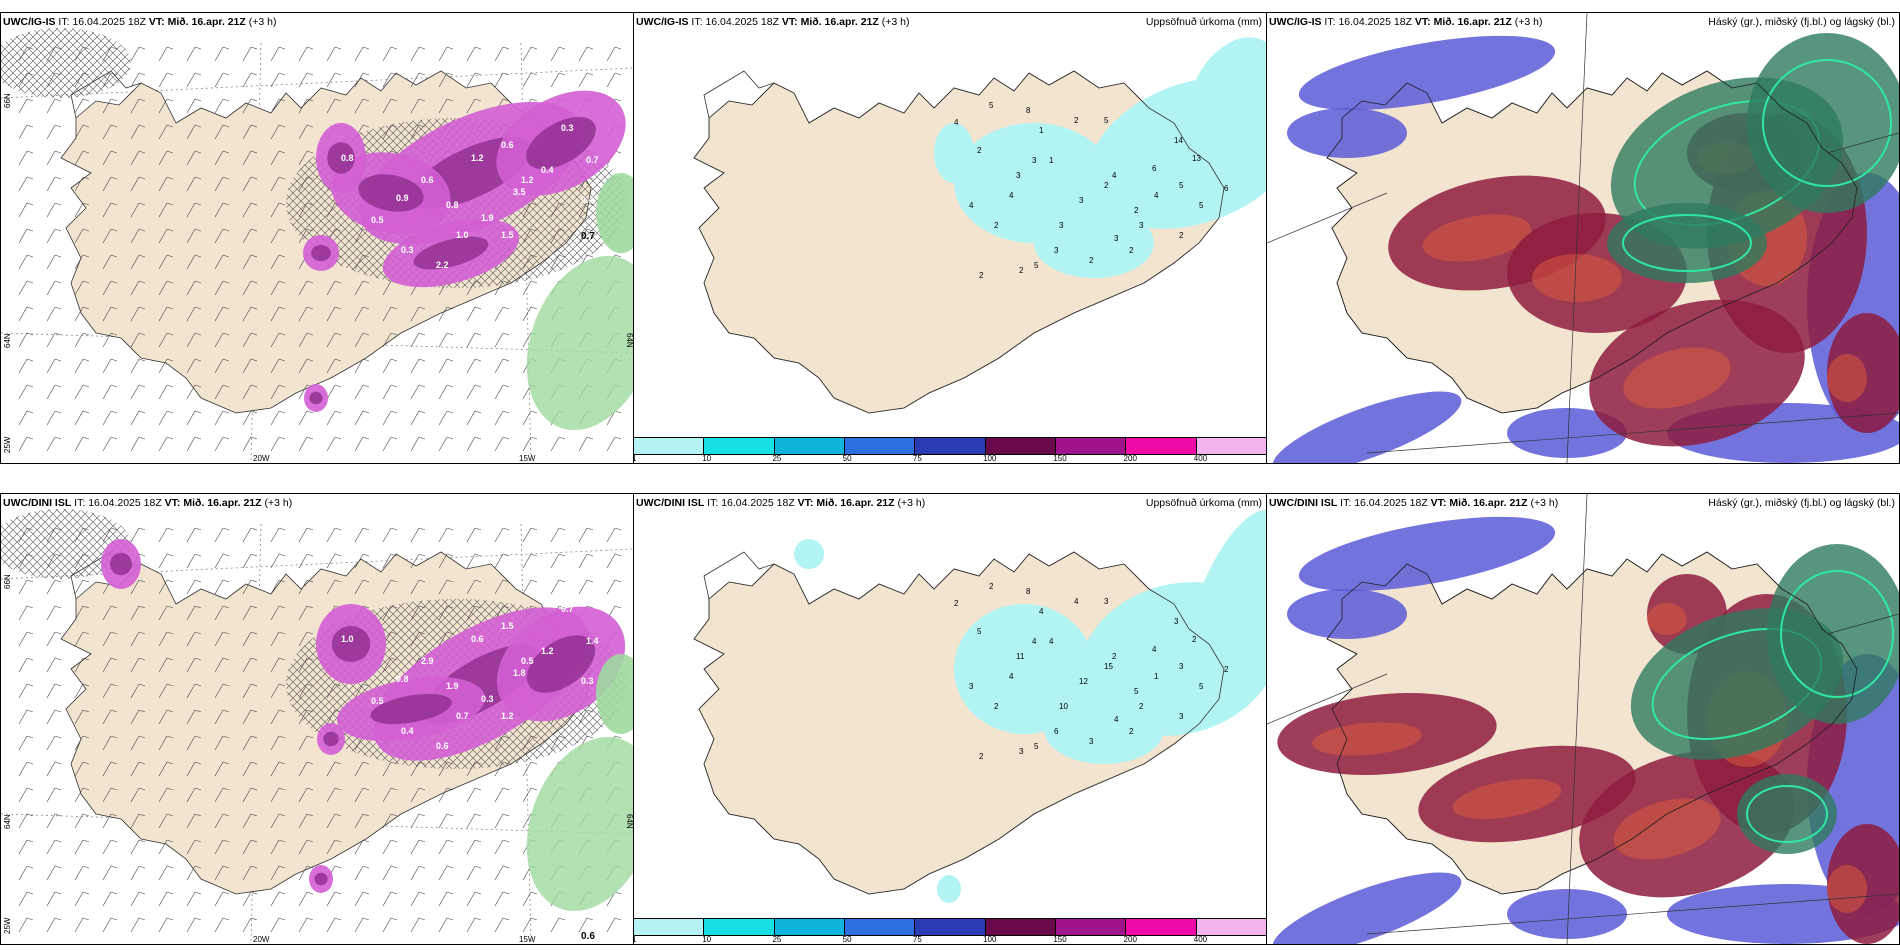 This screenshot has width=1900, height=950. I want to click on precip-value: 1.0, so click(462, 235).